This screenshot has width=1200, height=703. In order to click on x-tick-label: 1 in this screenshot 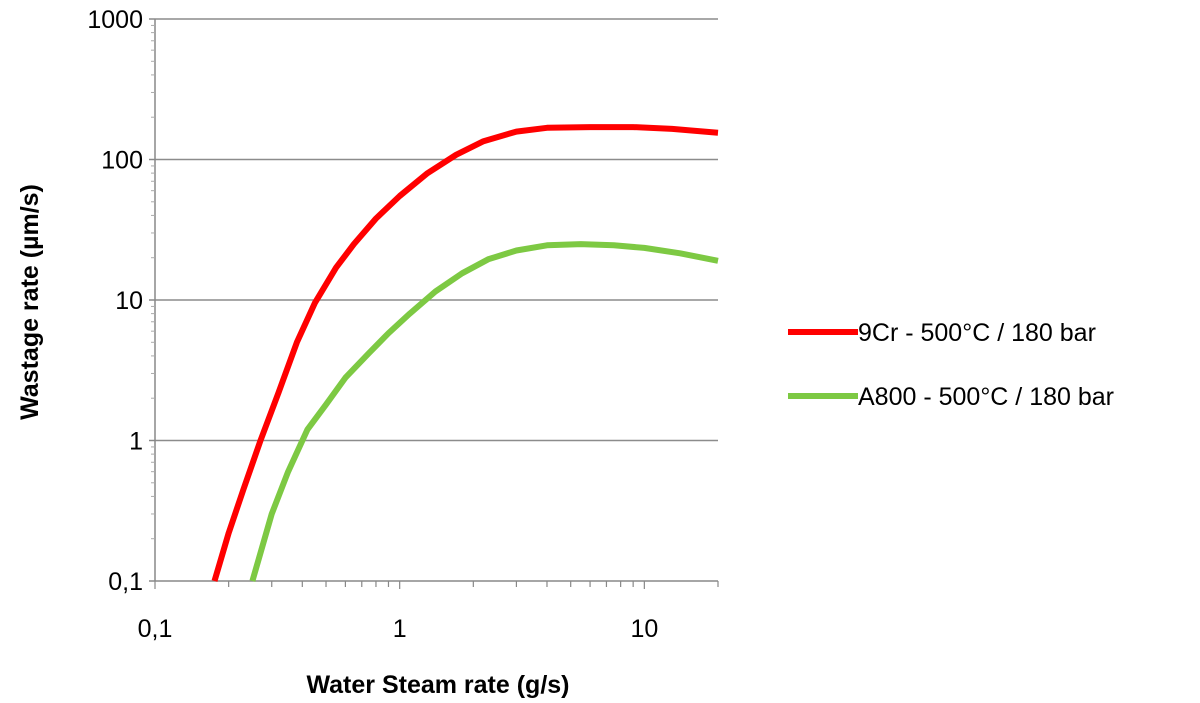, I will do `click(400, 629)`.